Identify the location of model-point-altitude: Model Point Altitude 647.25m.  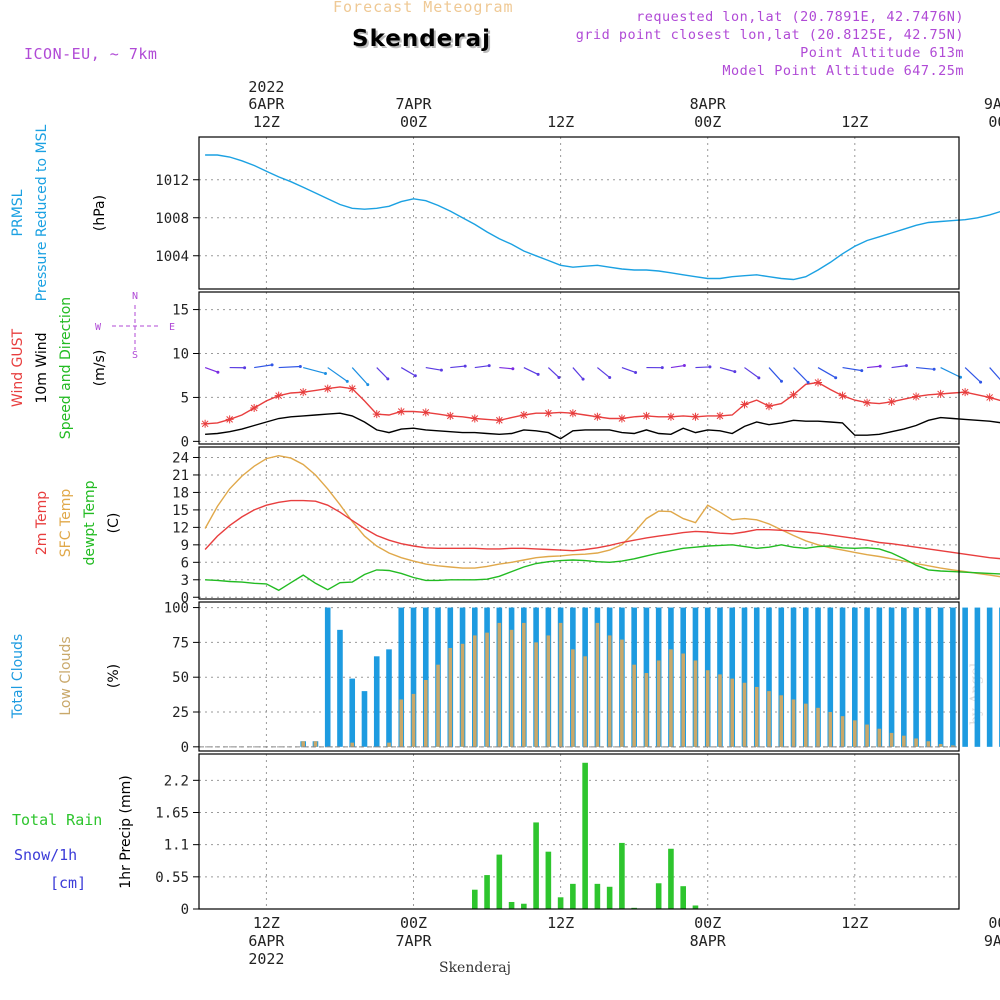
(843, 71).